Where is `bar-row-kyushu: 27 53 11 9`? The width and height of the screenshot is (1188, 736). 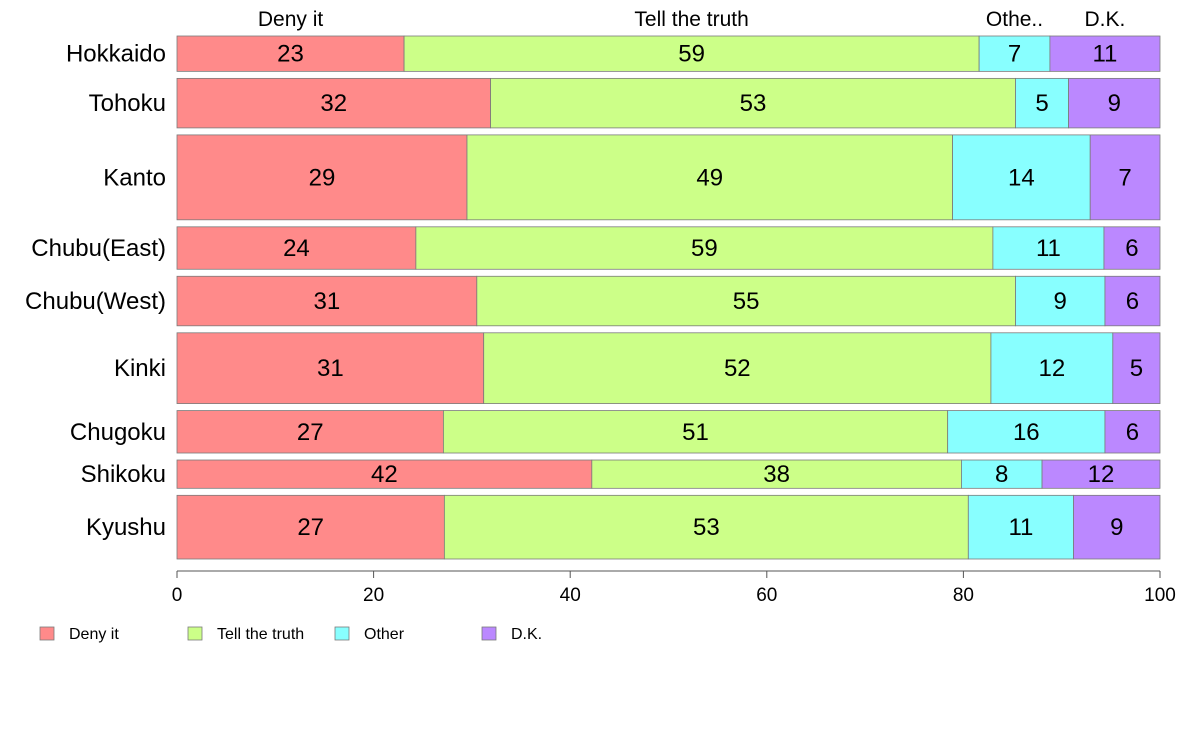
bar-row-kyushu: 27 53 11 9 is located at coordinates (668, 527).